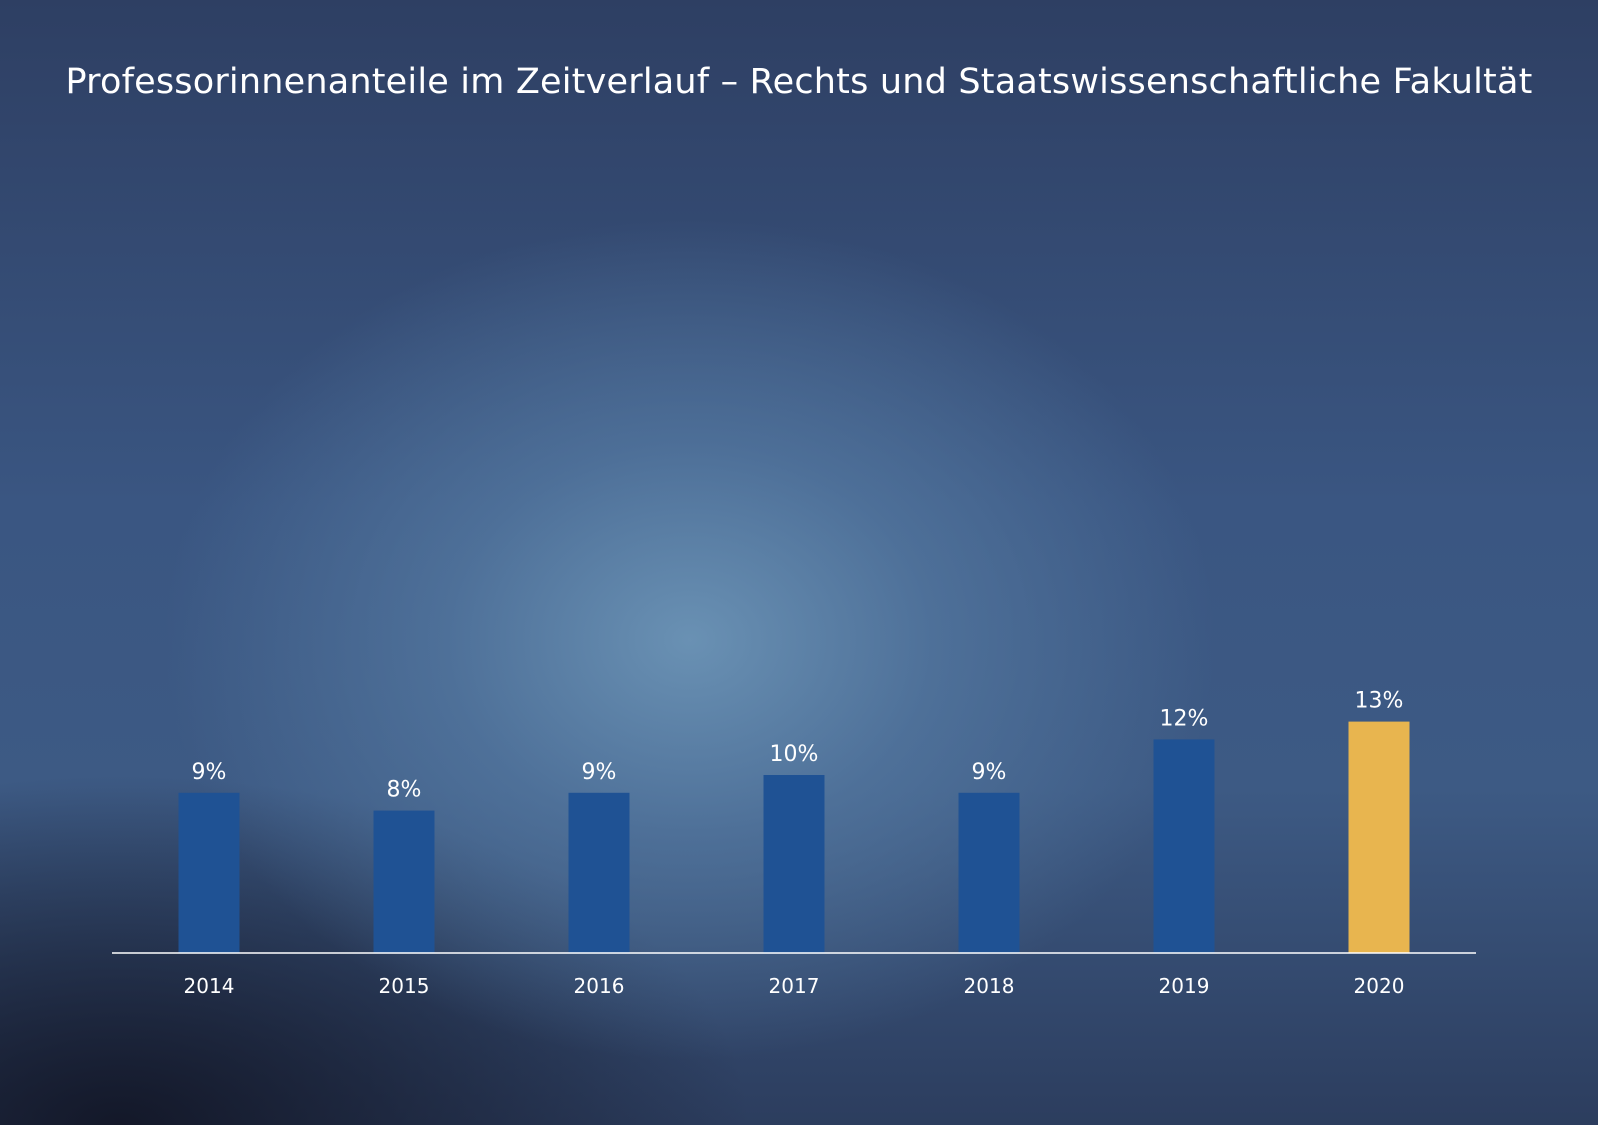 The image size is (1598, 1125). What do you see at coordinates (1379, 986) in the screenshot?
I see `x-tick-label-2020: 2020` at bounding box center [1379, 986].